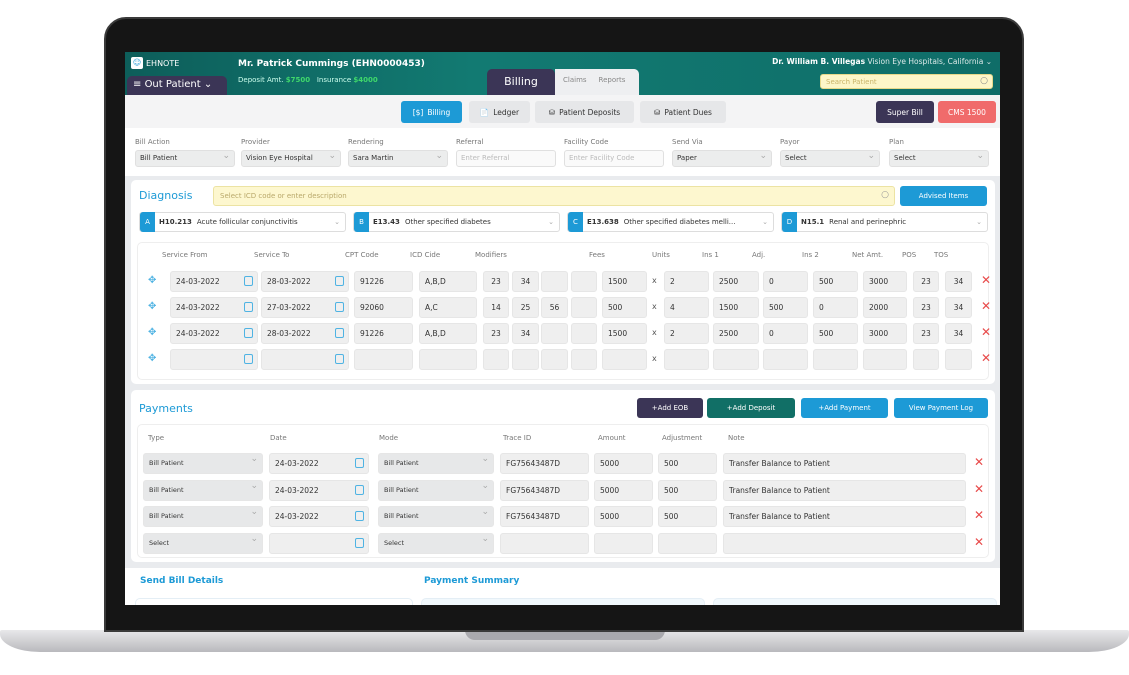  Describe the element at coordinates (623, 463) in the screenshot. I see `payment-amount: 5000` at that location.